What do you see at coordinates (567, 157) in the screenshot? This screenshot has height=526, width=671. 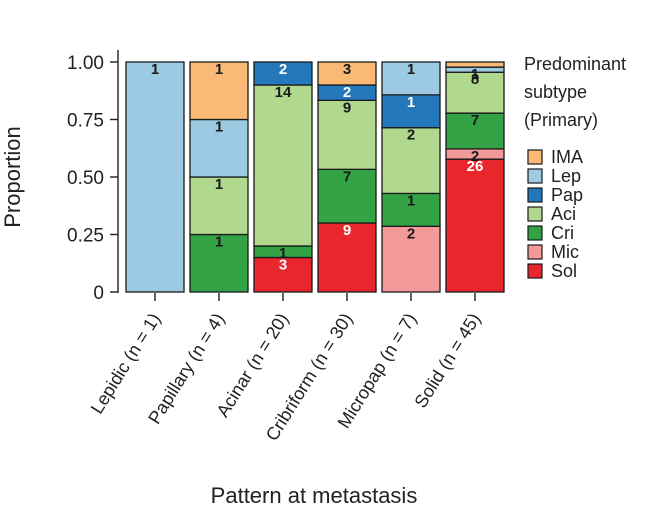 I see `legend-label: IMA` at bounding box center [567, 157].